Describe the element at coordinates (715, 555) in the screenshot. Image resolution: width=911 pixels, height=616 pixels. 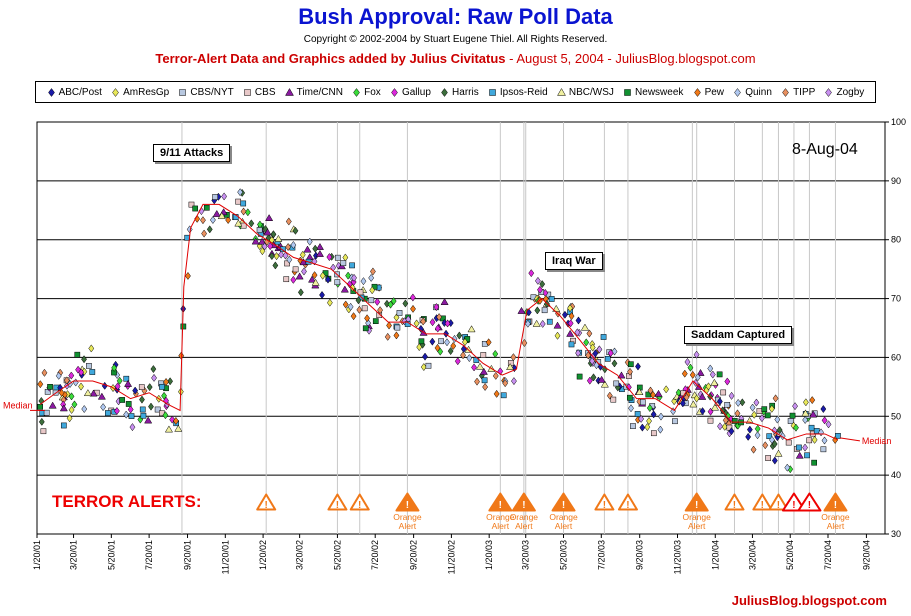
I see `x-tick-label: 1/20/04` at that location.